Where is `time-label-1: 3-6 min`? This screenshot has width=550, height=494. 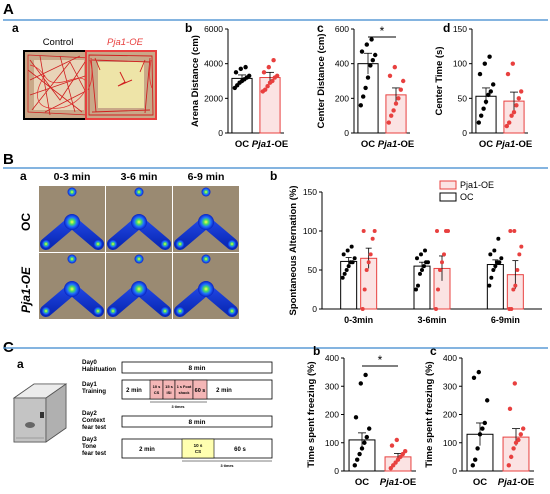
time-label-1: 3-6 min is located at coordinates (139, 177).